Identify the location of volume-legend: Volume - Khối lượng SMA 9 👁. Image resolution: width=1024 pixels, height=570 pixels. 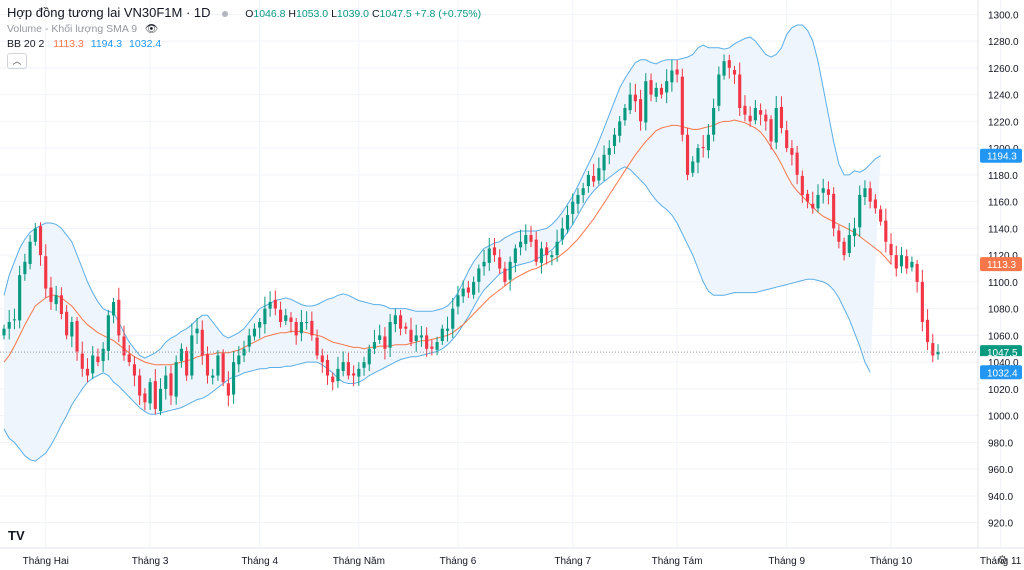
(82, 28).